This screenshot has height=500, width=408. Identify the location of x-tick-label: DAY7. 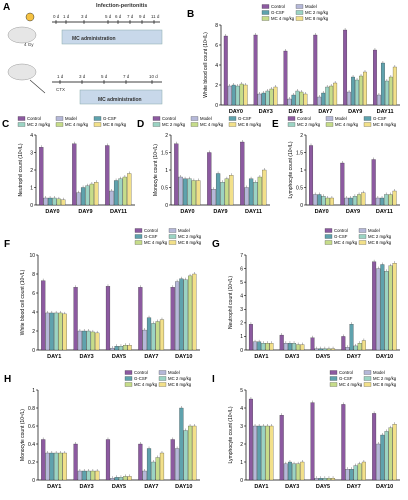
(354, 487).